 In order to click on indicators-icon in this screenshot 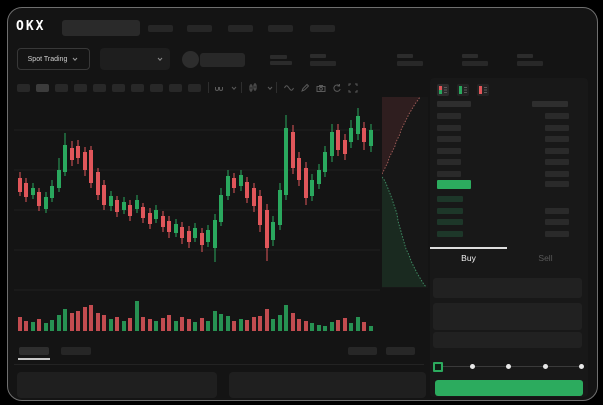, I will do `click(219, 88)`.